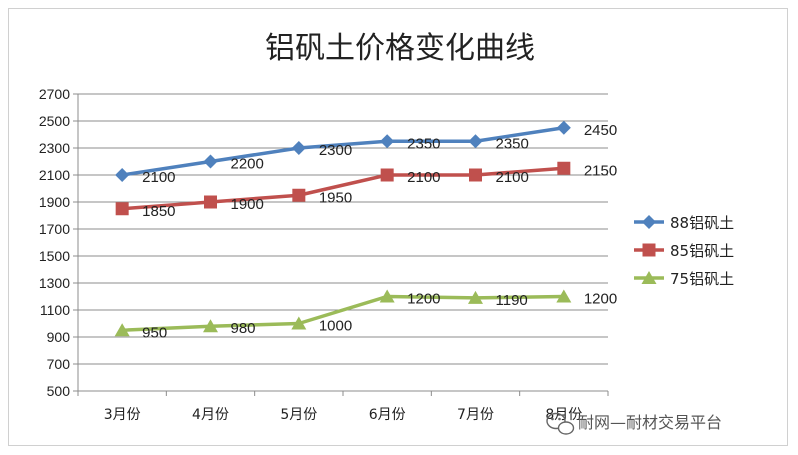 The image size is (798, 455). I want to click on data-label: 2200, so click(247, 164).